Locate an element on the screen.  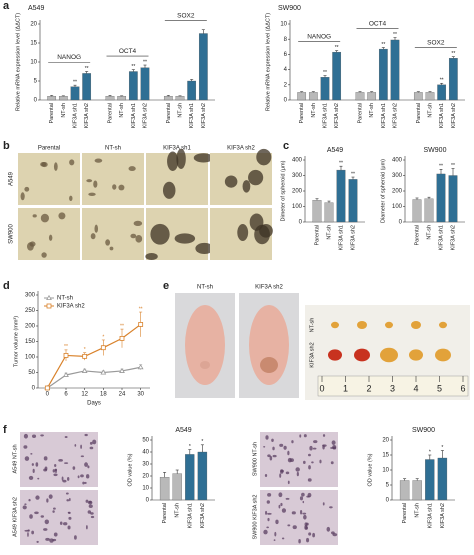
column-label: Parental is located at coordinates (49, 149).